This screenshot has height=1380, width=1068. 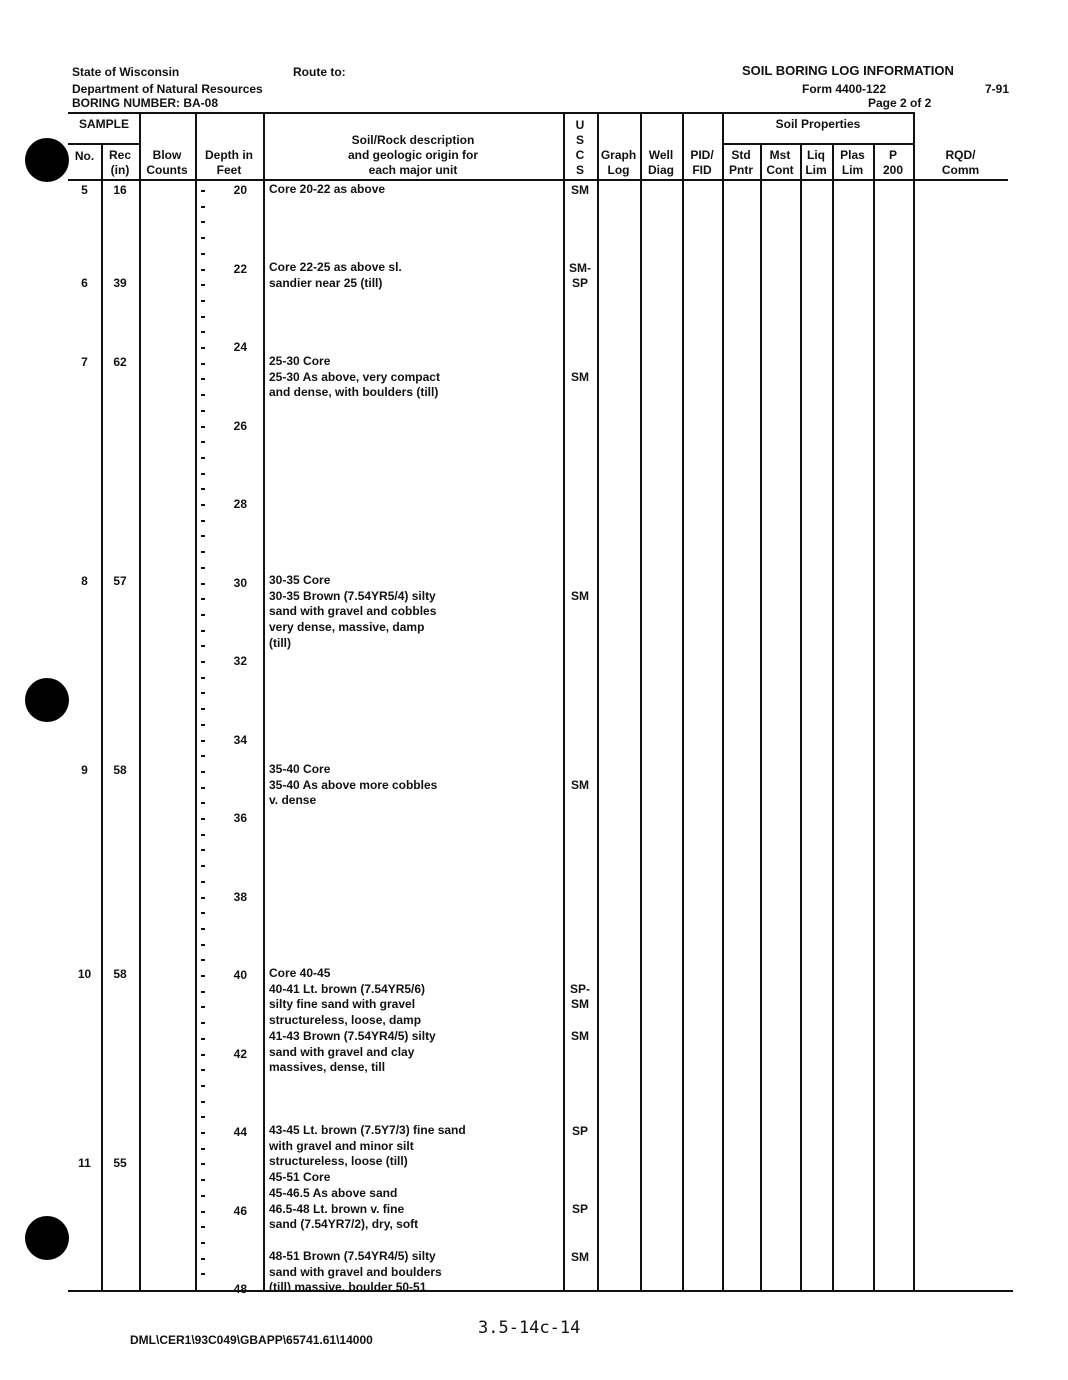 What do you see at coordinates (229, 170) in the screenshot?
I see `column-header-depth: Feet` at bounding box center [229, 170].